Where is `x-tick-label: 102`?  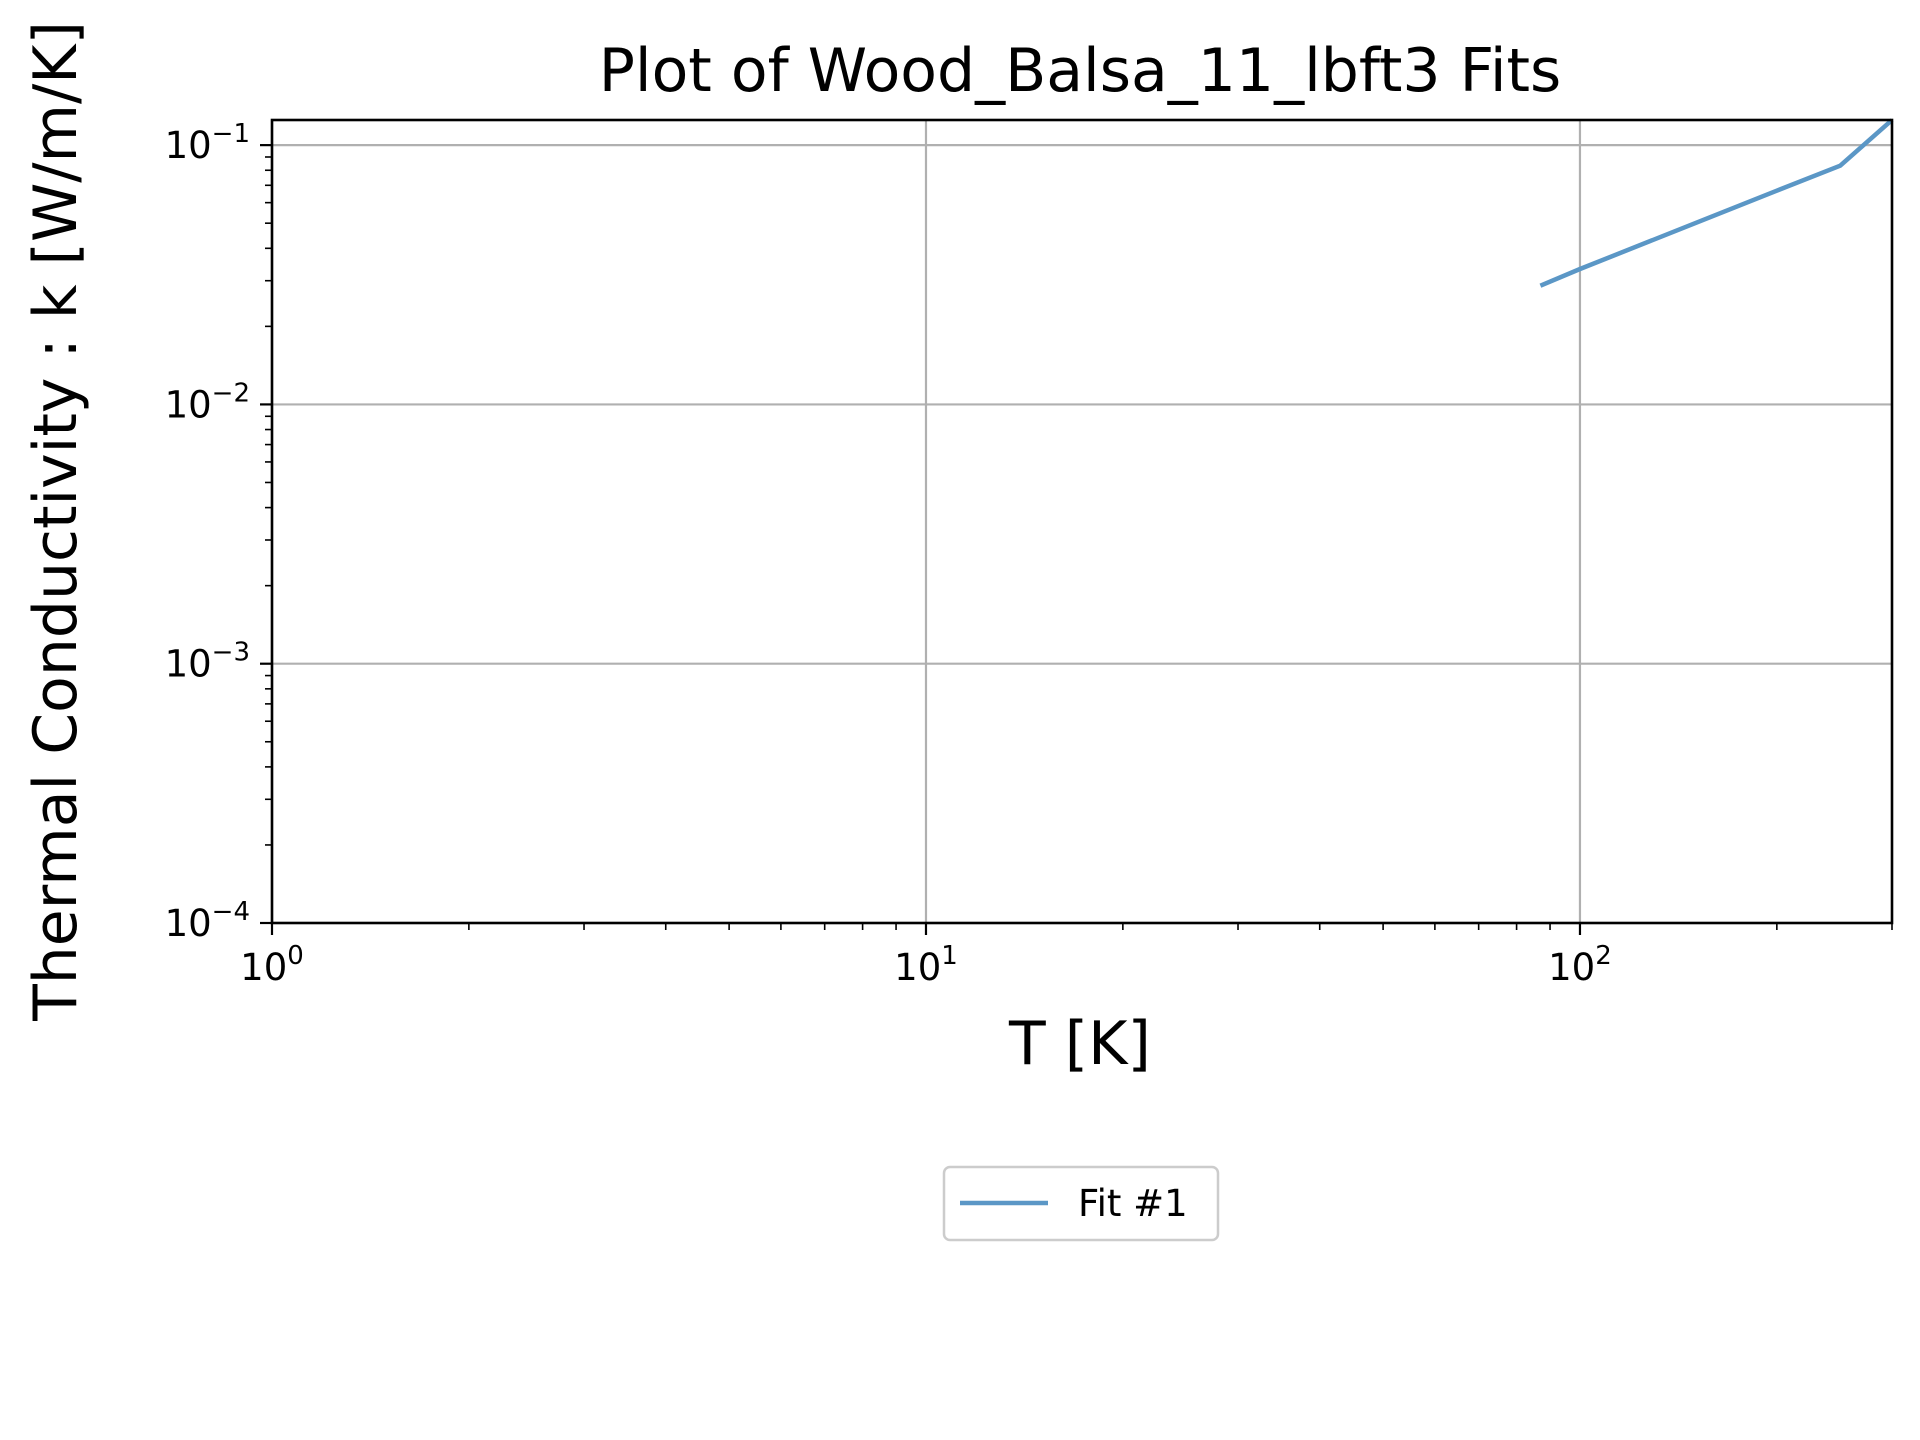
x-tick-label: 102 is located at coordinates (1580, 965).